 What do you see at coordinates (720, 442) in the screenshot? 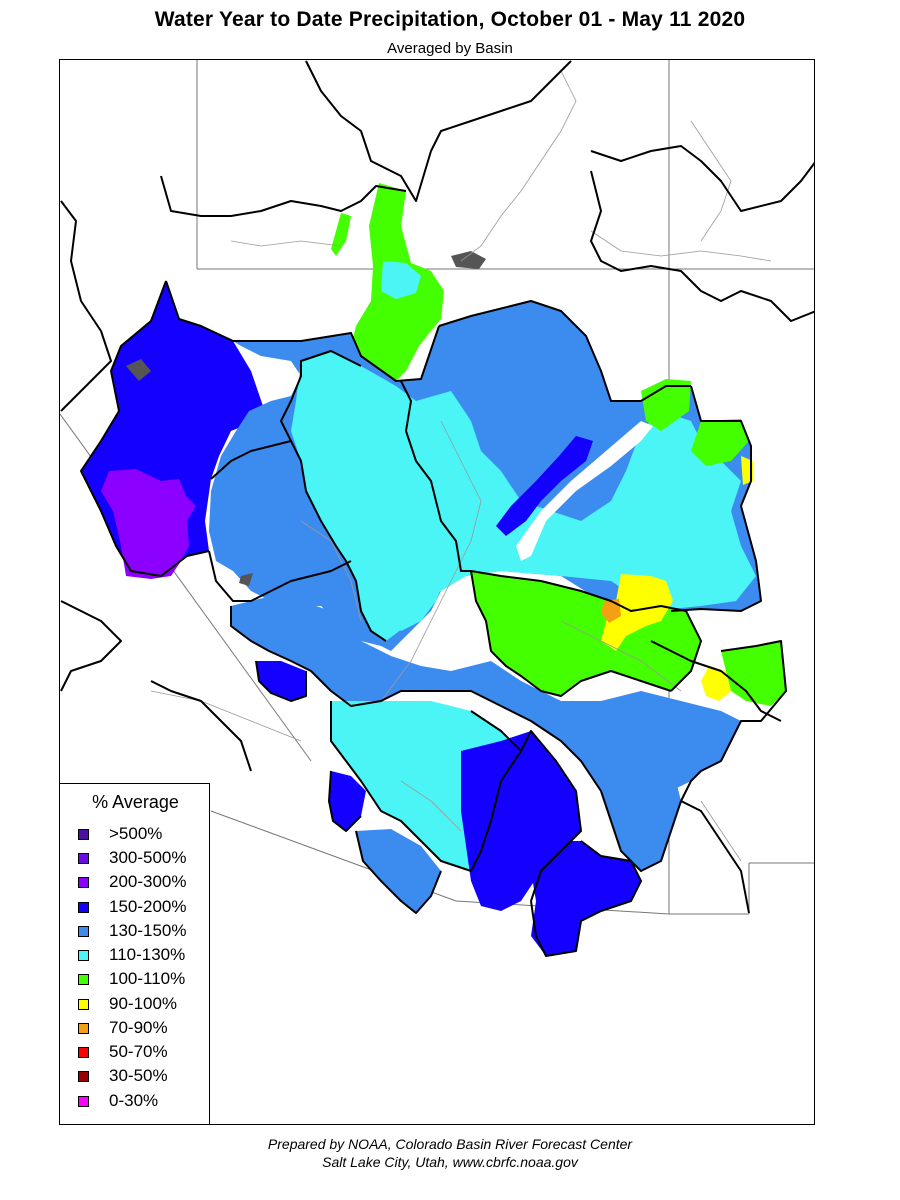
I see `basin-green-east2` at bounding box center [720, 442].